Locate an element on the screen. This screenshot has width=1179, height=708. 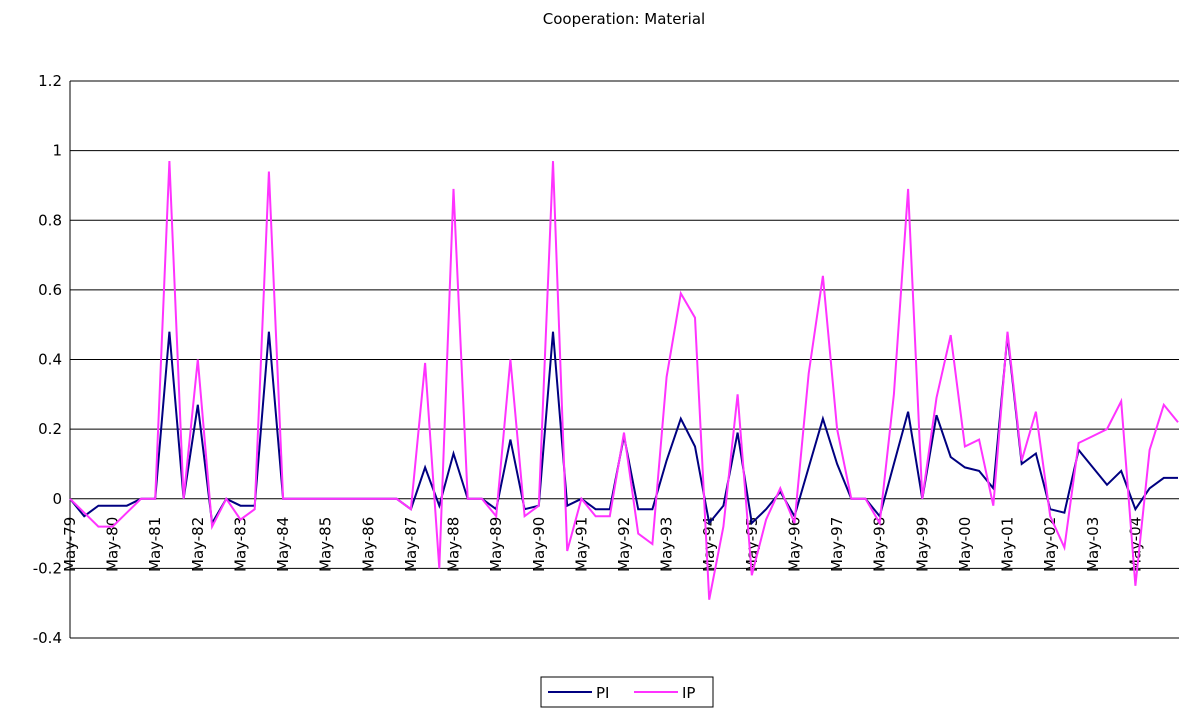
x-tick-label: May-85 is located at coordinates (326, 544).